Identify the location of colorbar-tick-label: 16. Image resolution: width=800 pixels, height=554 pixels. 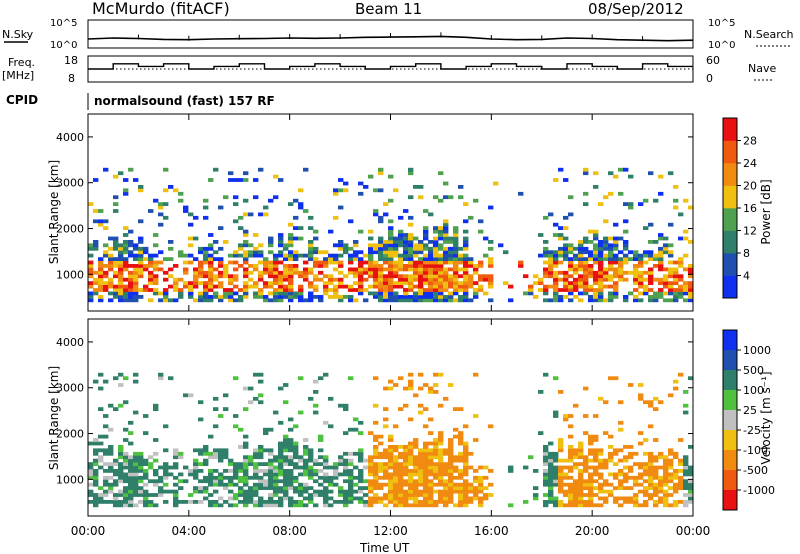
(750, 208).